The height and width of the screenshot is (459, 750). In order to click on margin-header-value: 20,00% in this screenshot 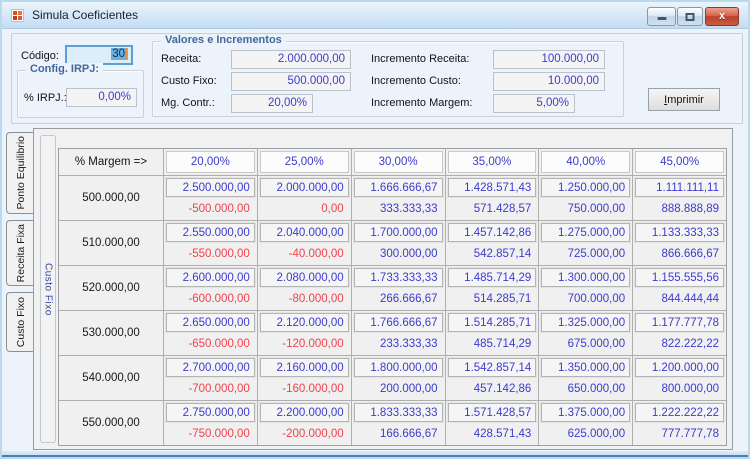, I will do `click(210, 162)`.